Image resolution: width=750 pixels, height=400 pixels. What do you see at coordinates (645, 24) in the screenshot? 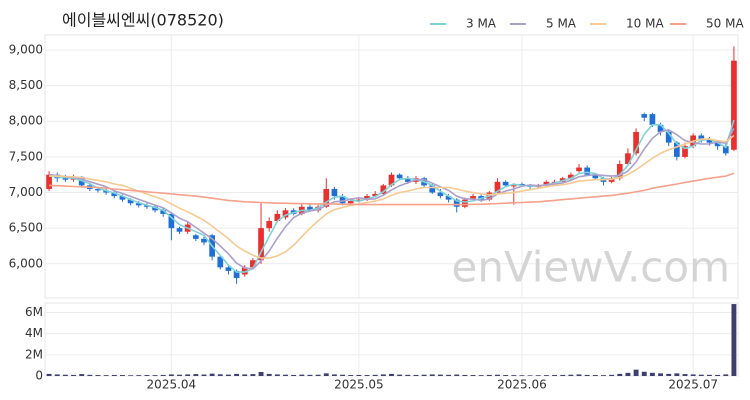
I see `legend-label: 10 MA` at bounding box center [645, 24].